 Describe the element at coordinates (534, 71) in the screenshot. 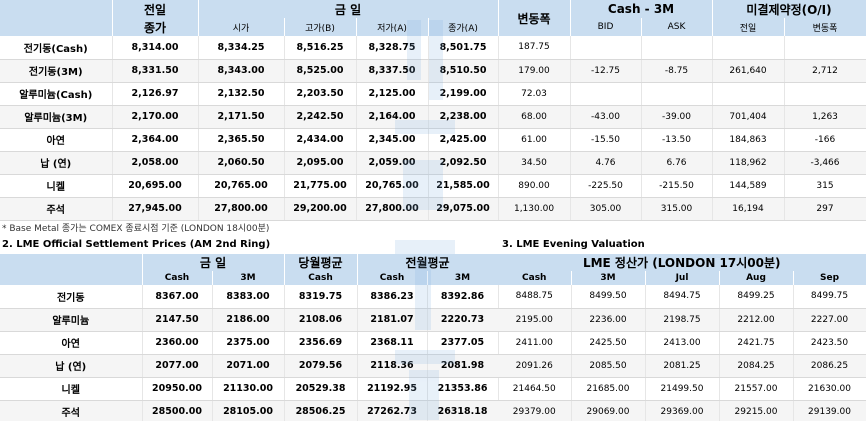

I see `change-value: 179.00` at that location.